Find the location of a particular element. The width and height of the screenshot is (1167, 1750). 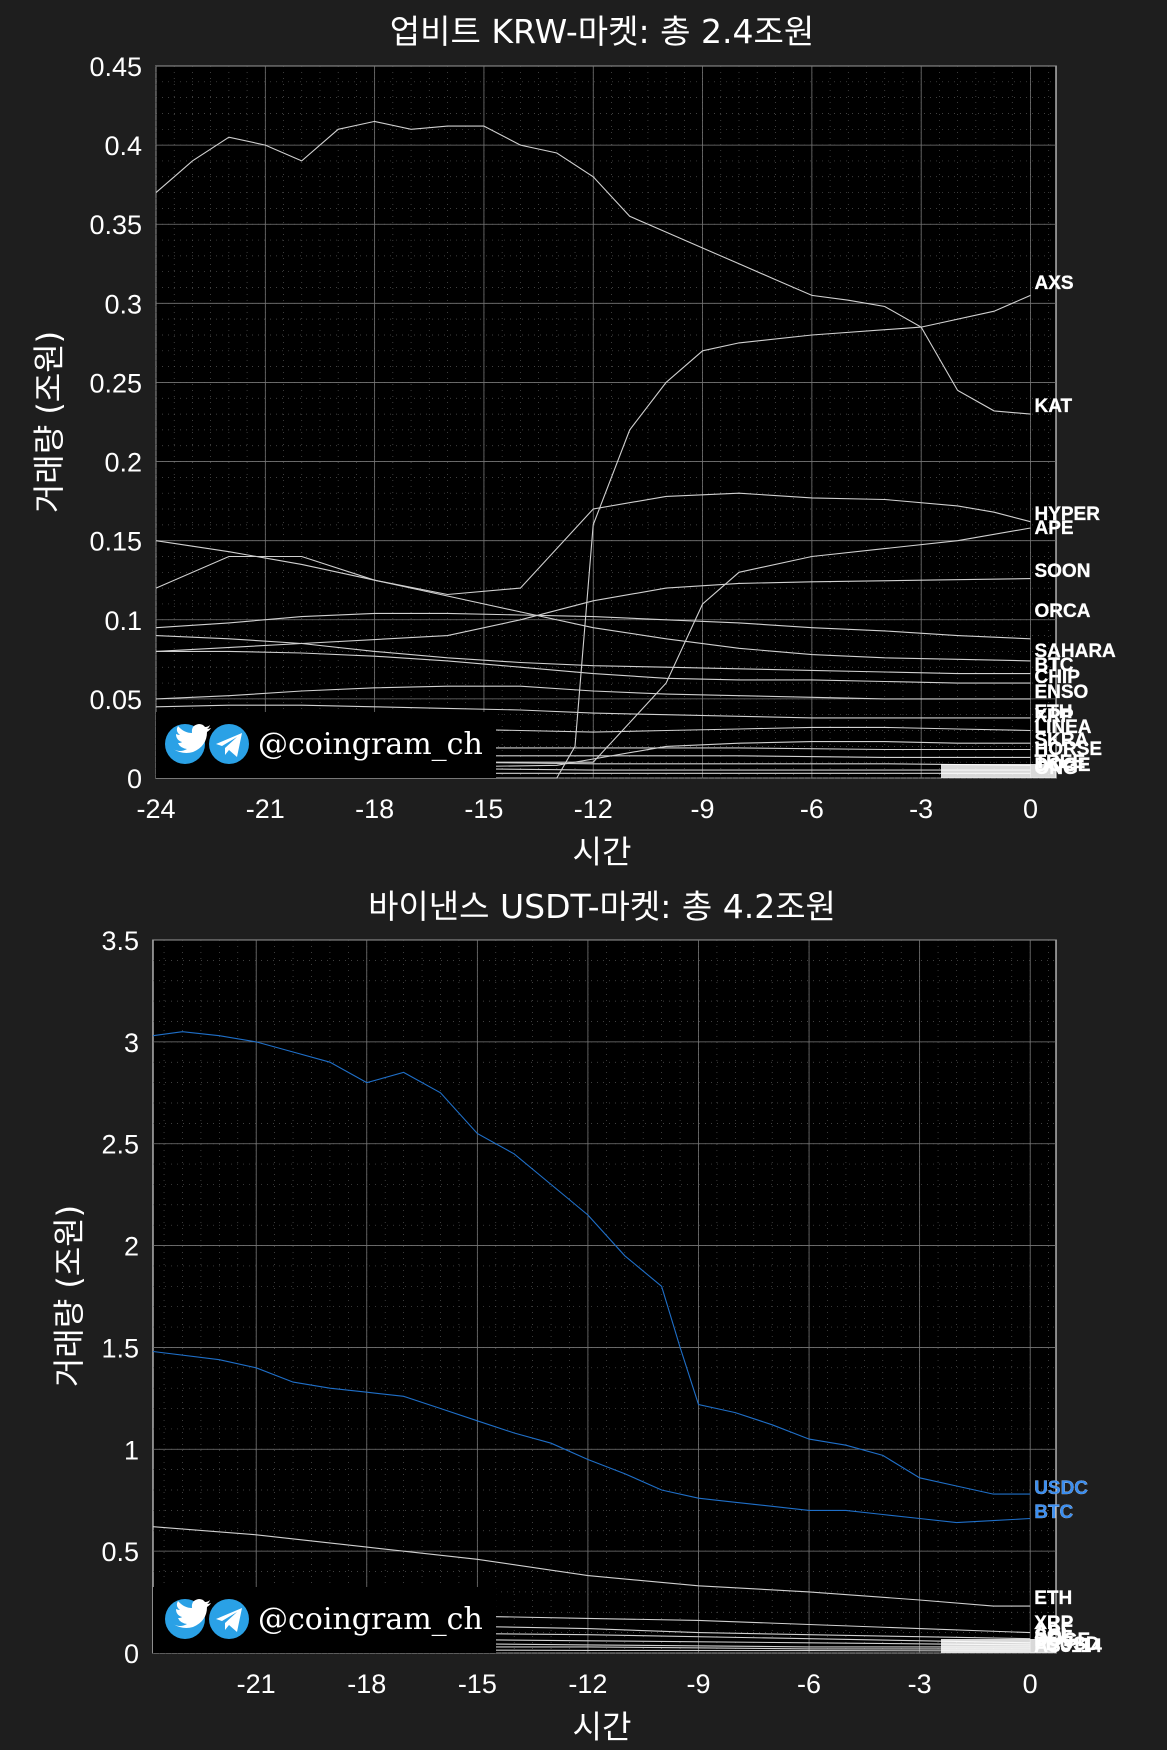

end-label-kat: KAT is located at coordinates (1053, 406).